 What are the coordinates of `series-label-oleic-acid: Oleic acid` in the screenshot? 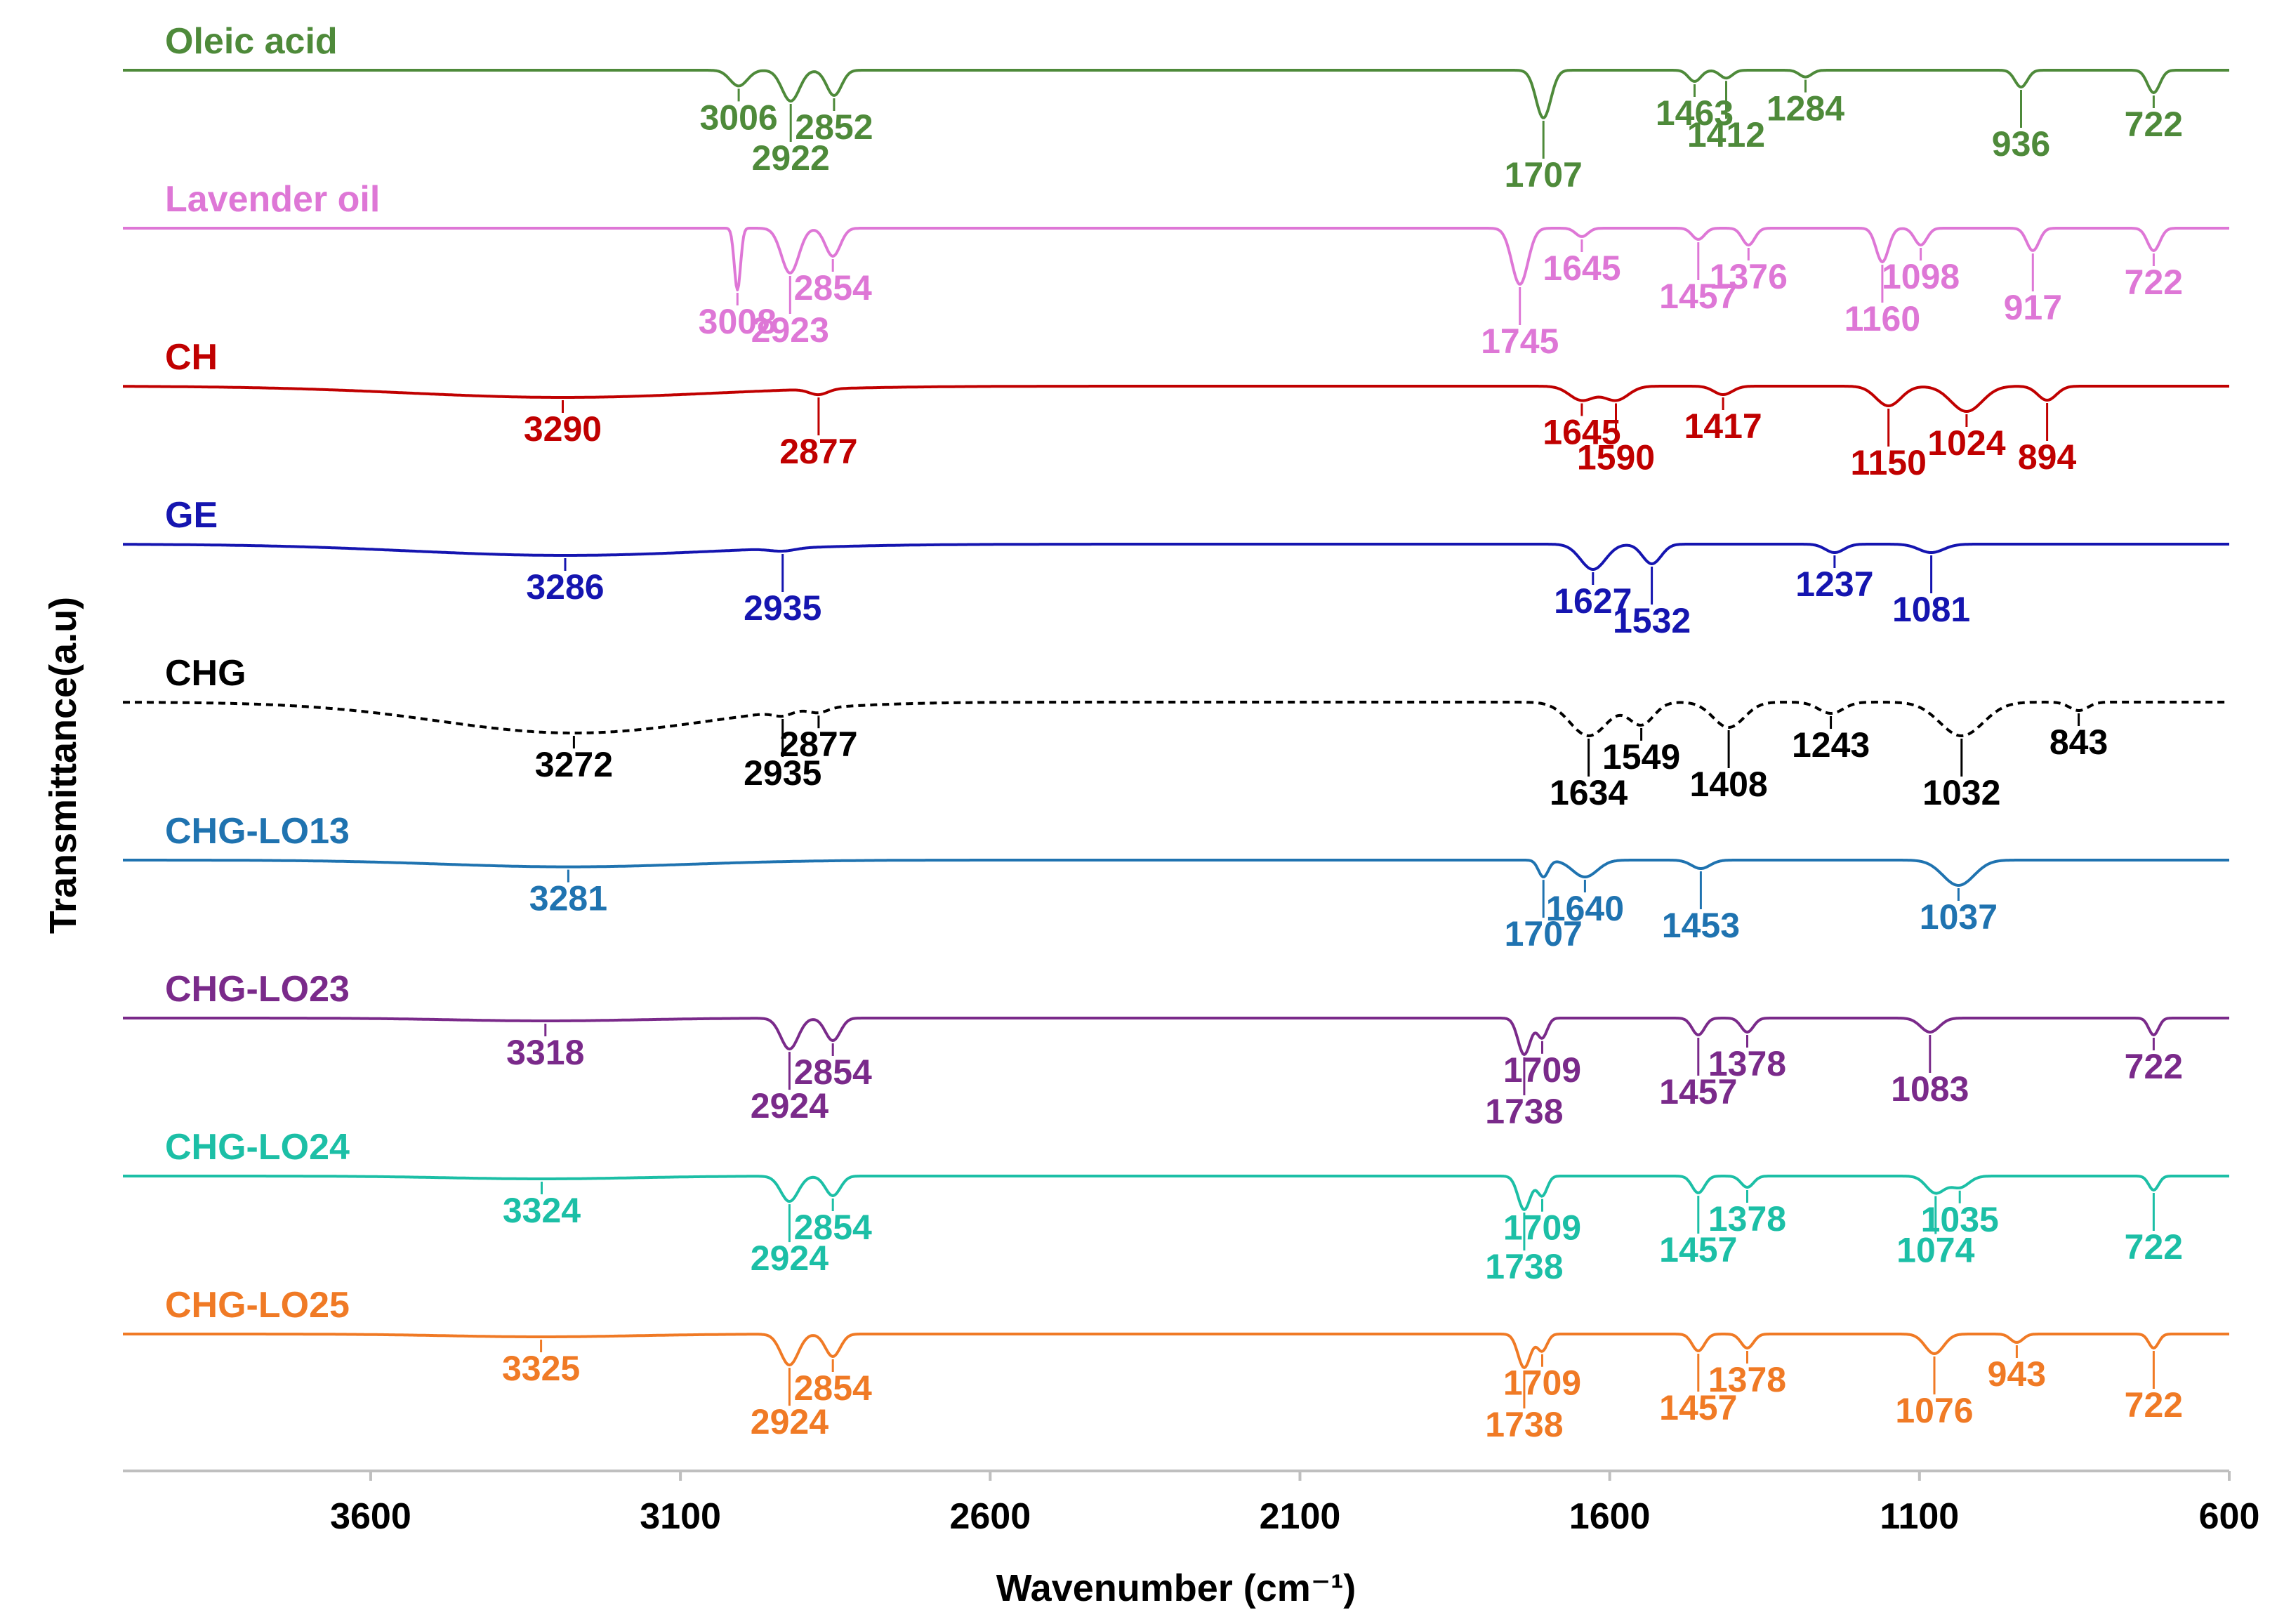 It's located at (252, 41).